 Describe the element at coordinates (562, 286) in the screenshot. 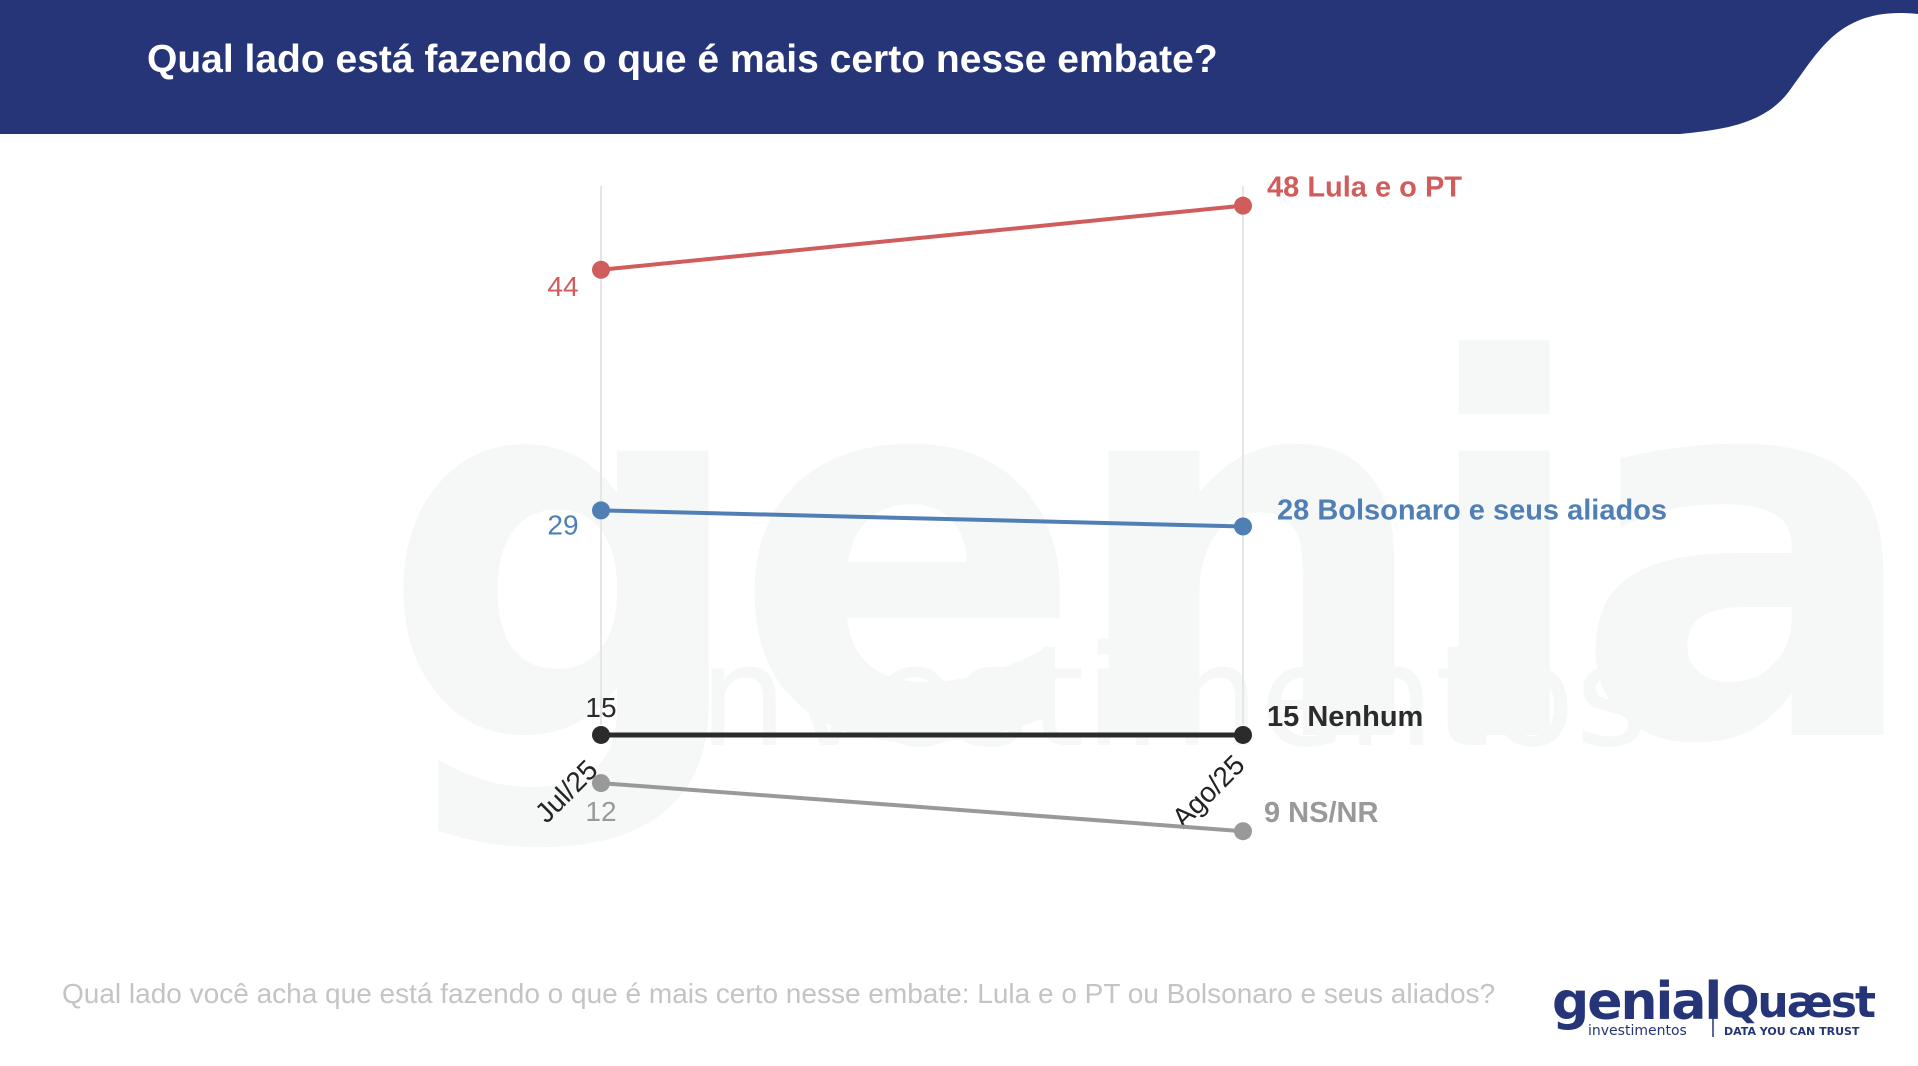

I see `data-label: 44` at that location.